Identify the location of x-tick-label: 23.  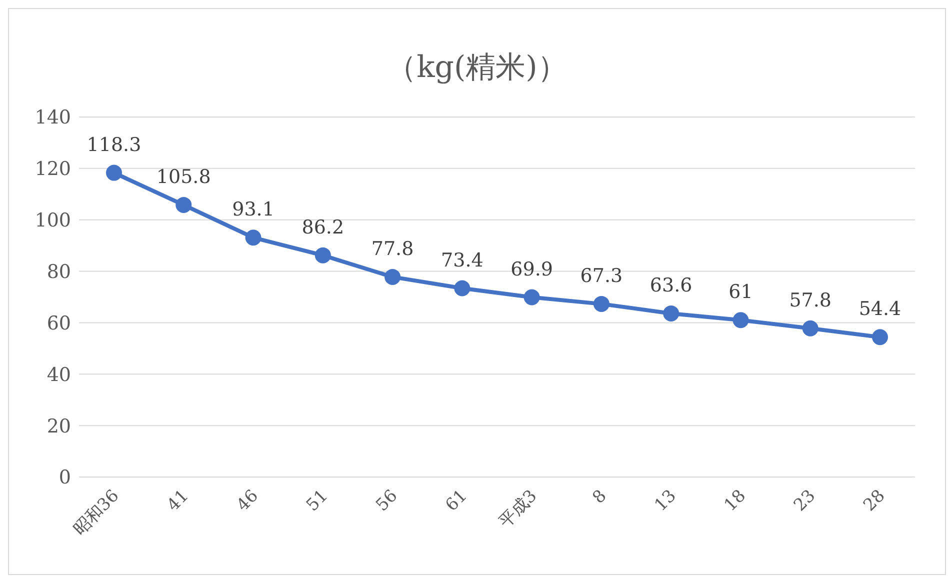
(805, 501).